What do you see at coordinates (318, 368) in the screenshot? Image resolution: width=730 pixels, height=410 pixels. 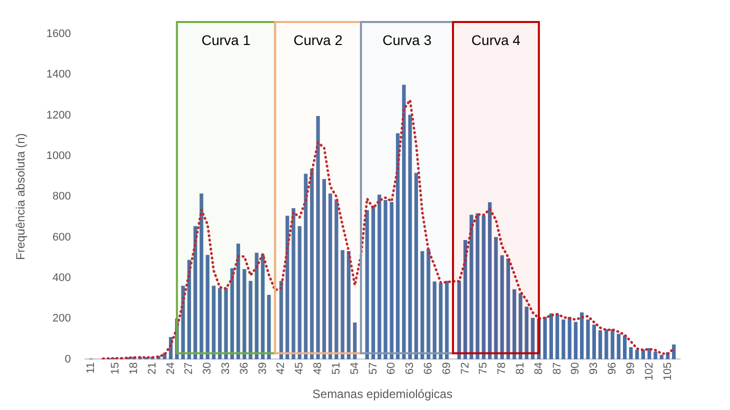 I see `x-tick-label: 48` at bounding box center [318, 368].